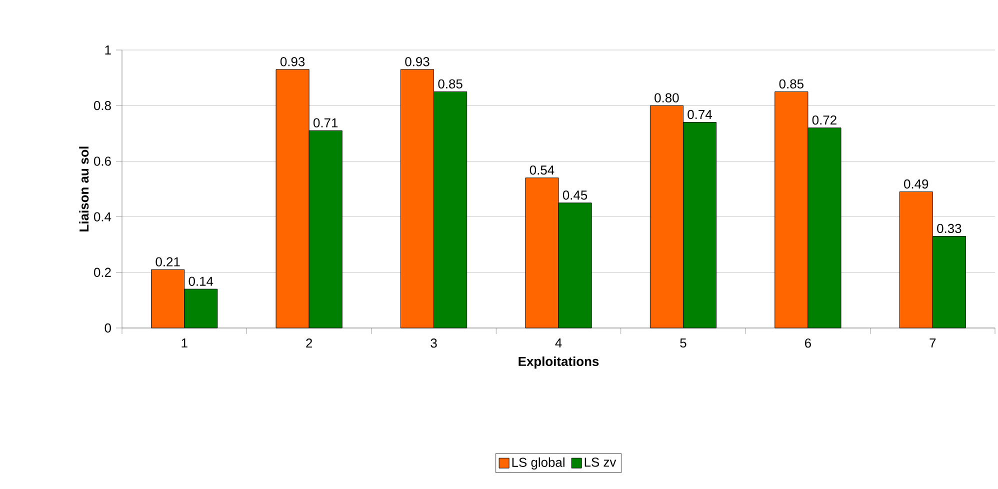 Image resolution: width=998 pixels, height=489 pixels. I want to click on data-label: 0.72, so click(824, 120).